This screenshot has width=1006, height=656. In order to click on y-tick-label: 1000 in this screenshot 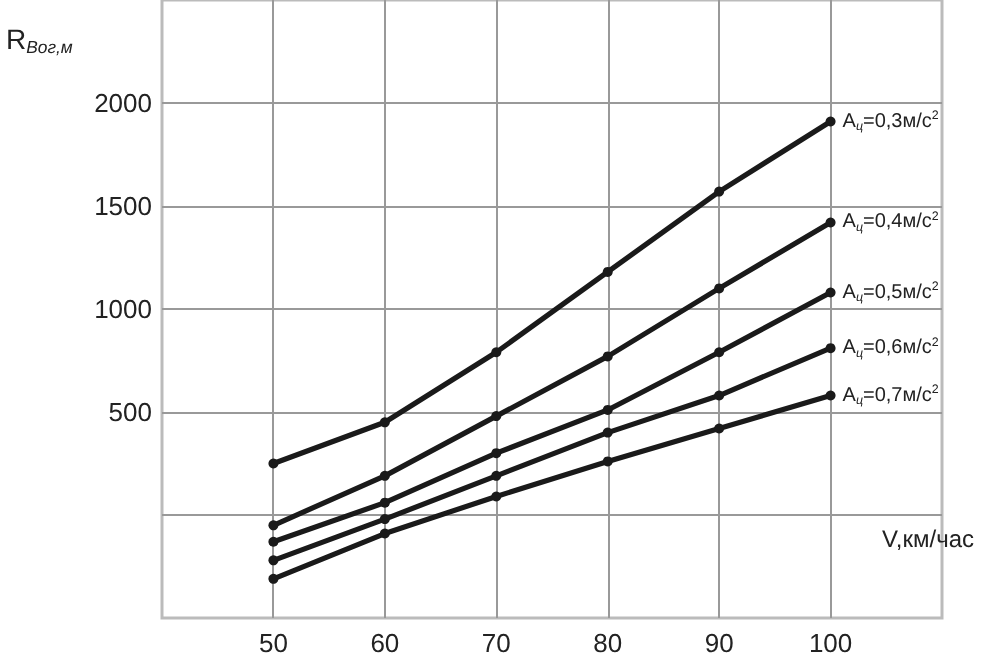, I will do `click(123, 309)`.